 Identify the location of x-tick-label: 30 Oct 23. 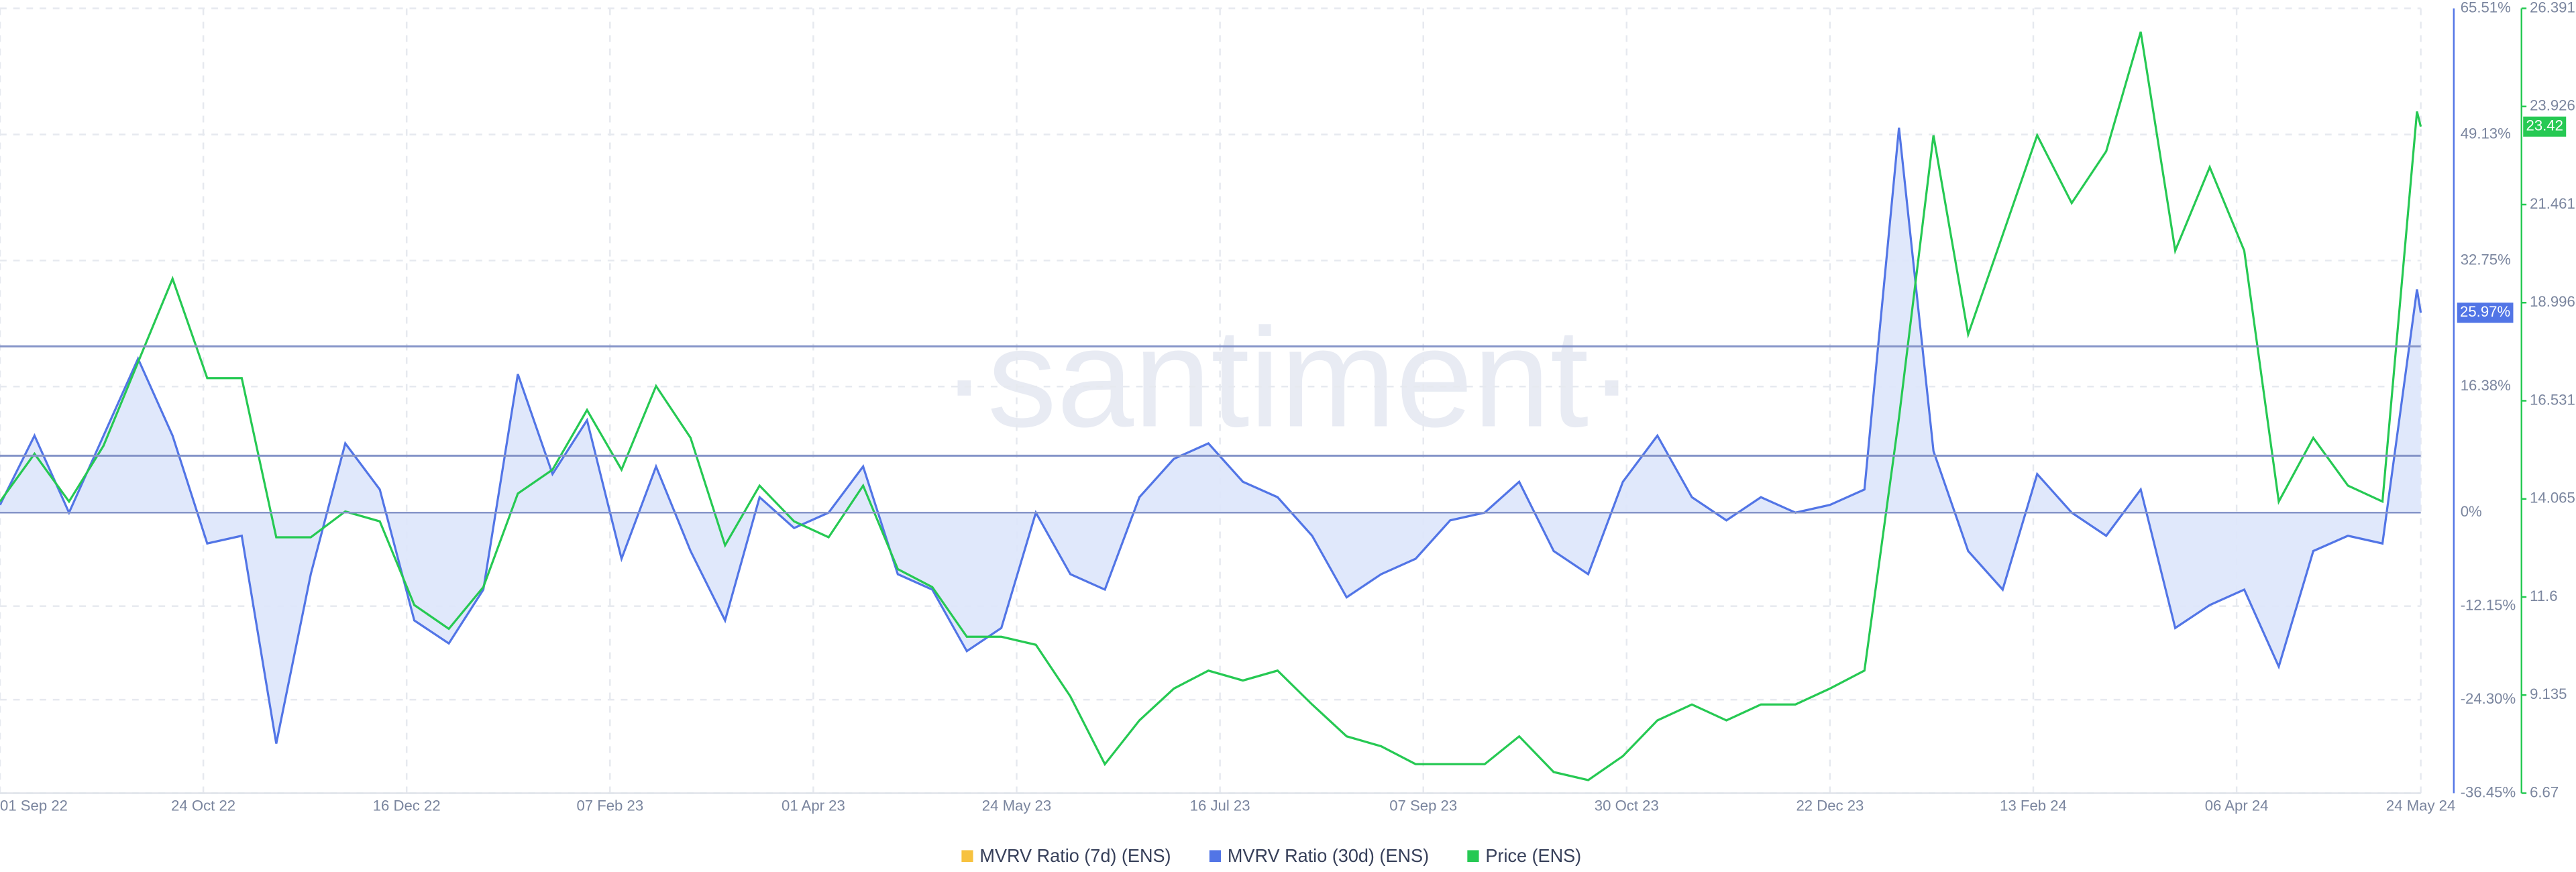
(1627, 805).